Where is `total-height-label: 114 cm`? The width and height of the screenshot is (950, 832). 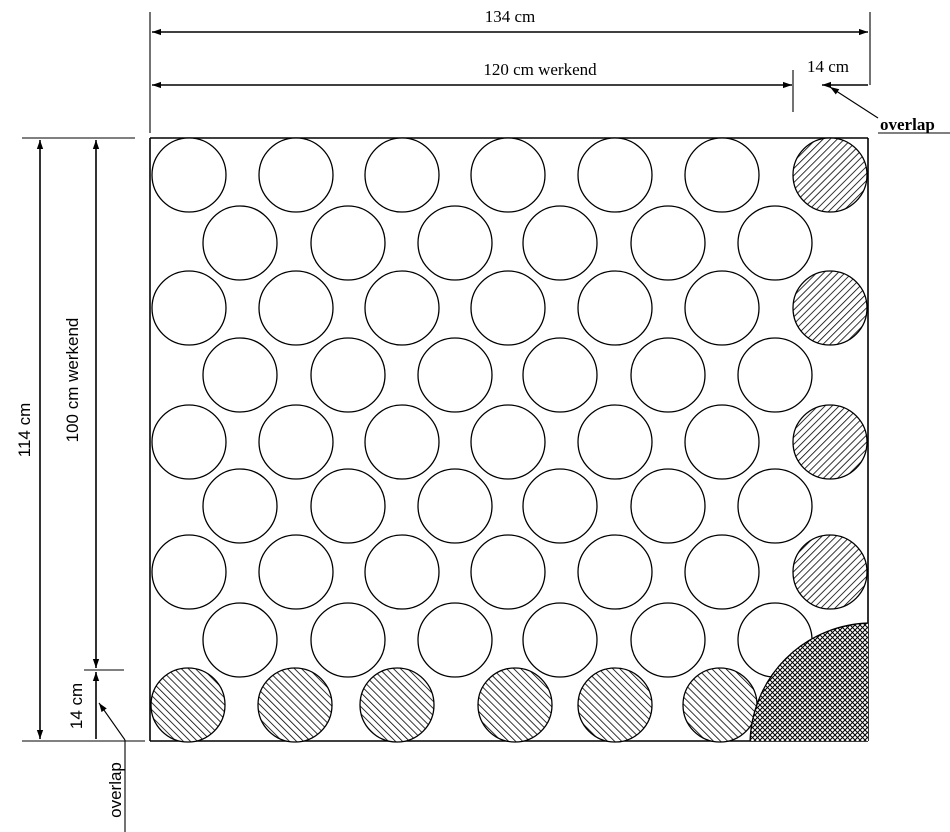
total-height-label: 114 cm is located at coordinates (24, 430).